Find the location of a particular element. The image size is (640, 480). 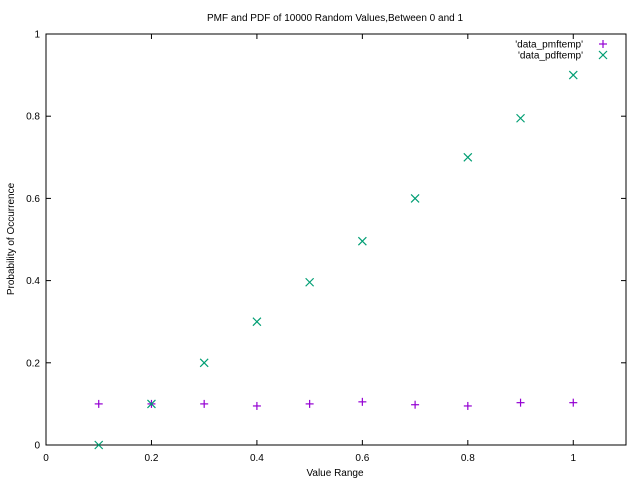

y-tick-label: 0.8 is located at coordinates (33, 117).